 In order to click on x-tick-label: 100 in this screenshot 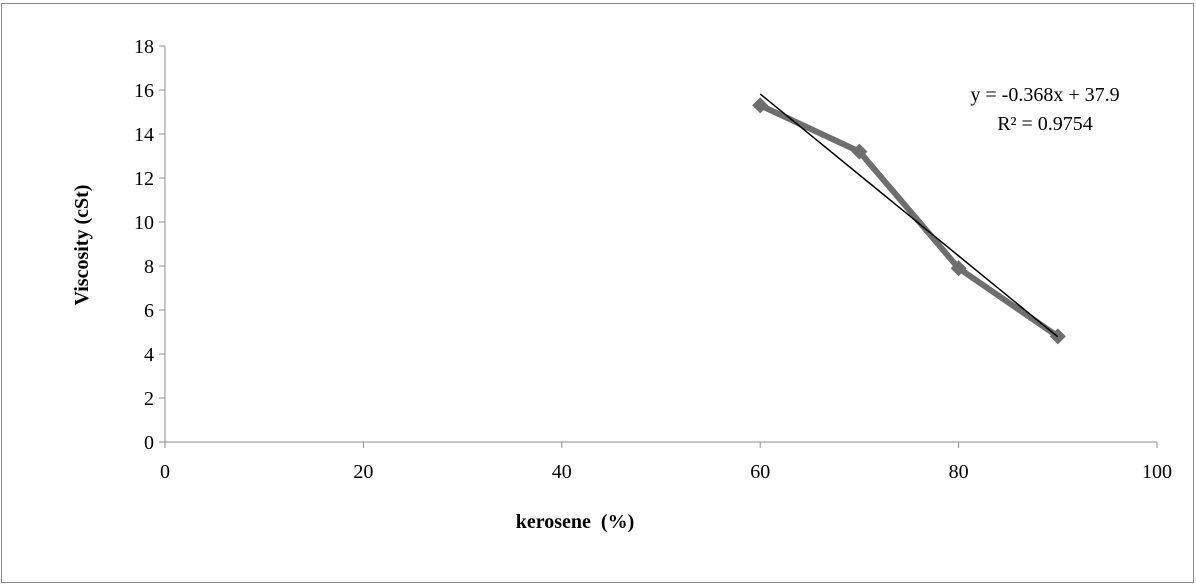, I will do `click(1157, 472)`.